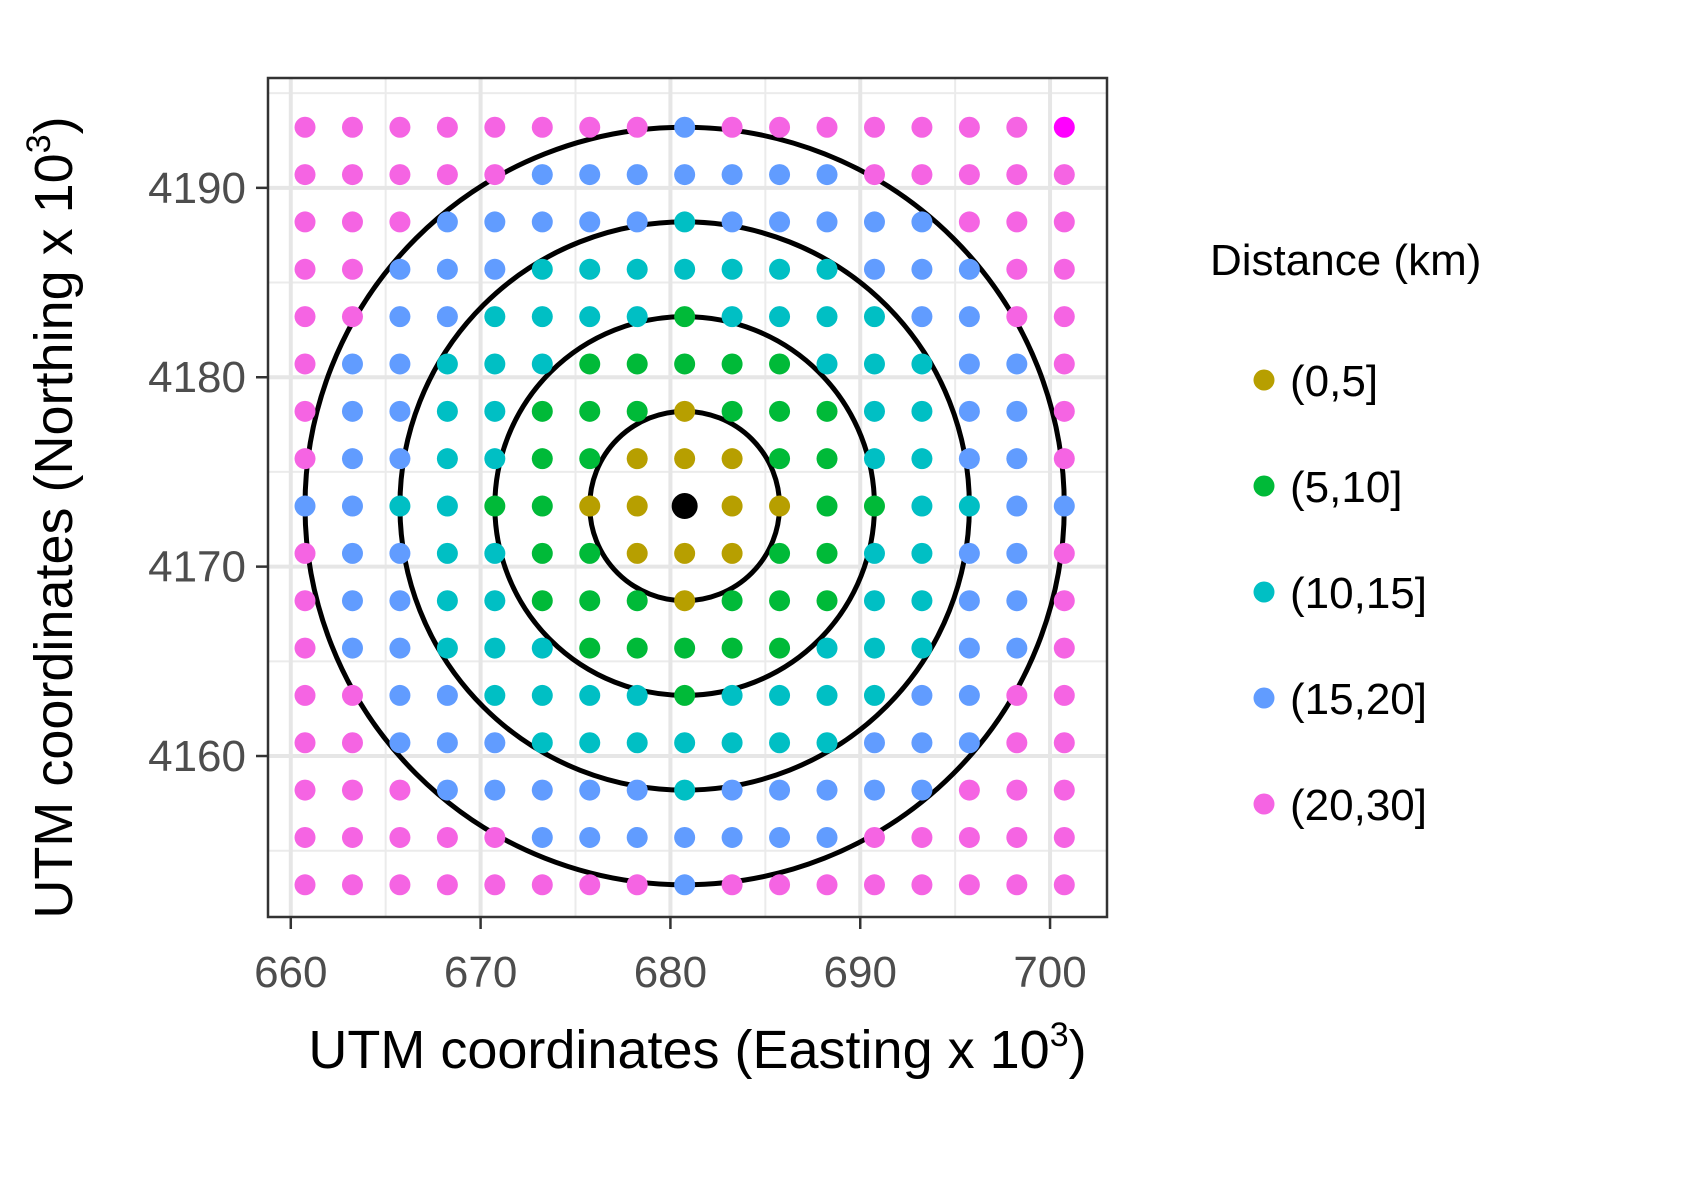  Describe the element at coordinates (197, 377) in the screenshot. I see `y-tick-label: 4180` at that location.